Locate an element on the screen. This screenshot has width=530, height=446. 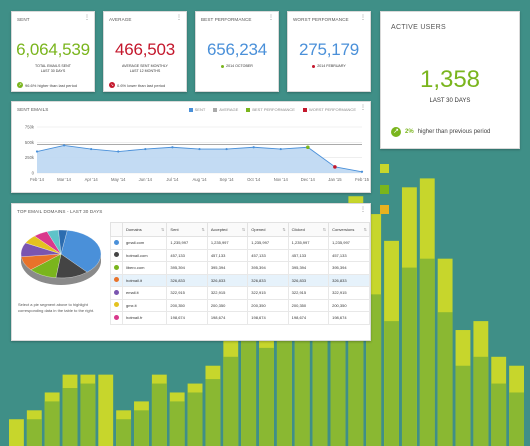
stat-value: 656,234 is located at coordinates (237, 49).